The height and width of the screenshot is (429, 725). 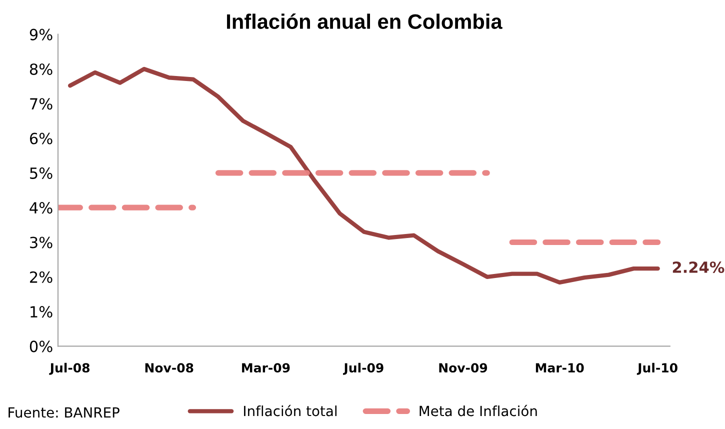 I want to click on legend-label: Inflación total, so click(x=290, y=410).